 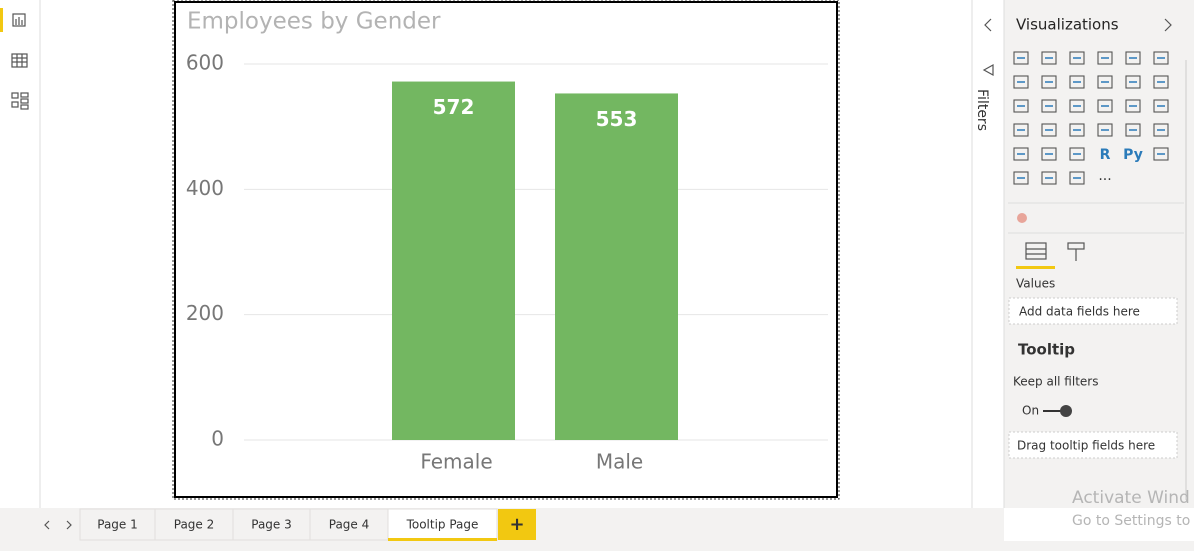 I want to click on report-view-icon, so click(x=19, y=20).